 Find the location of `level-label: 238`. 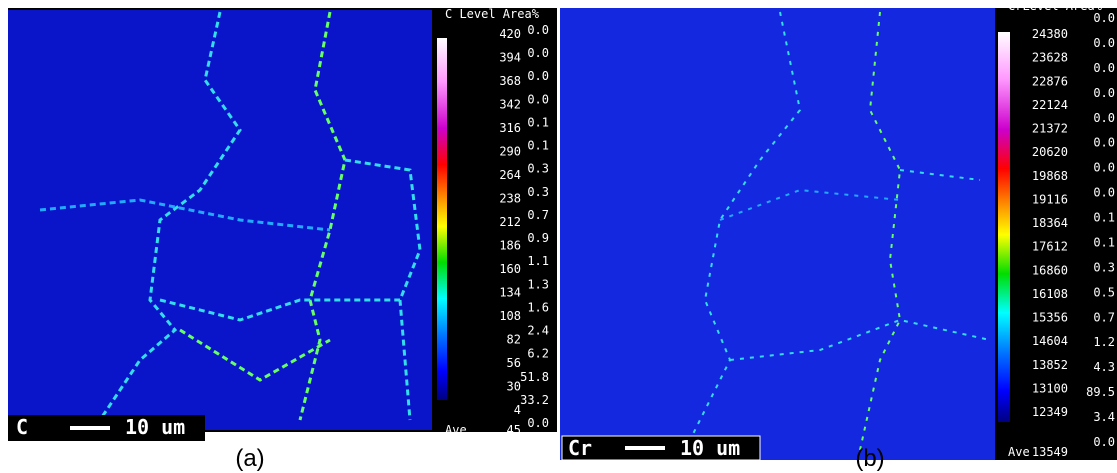

level-label: 238 is located at coordinates (510, 199).